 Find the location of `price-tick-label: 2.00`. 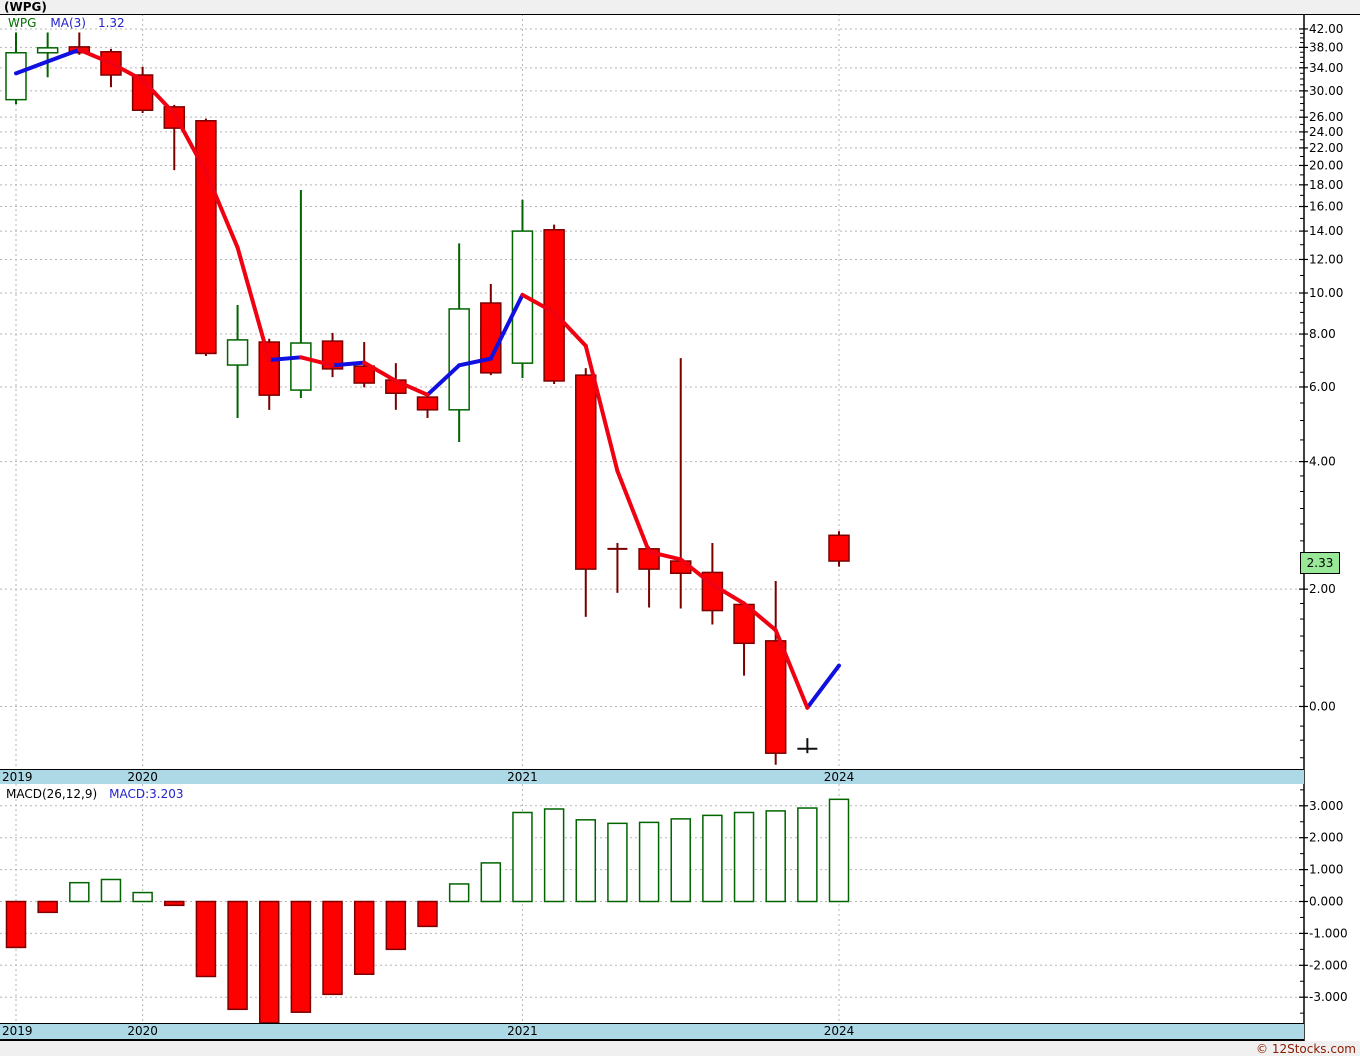

price-tick-label: 2.00 is located at coordinates (1322, 589).